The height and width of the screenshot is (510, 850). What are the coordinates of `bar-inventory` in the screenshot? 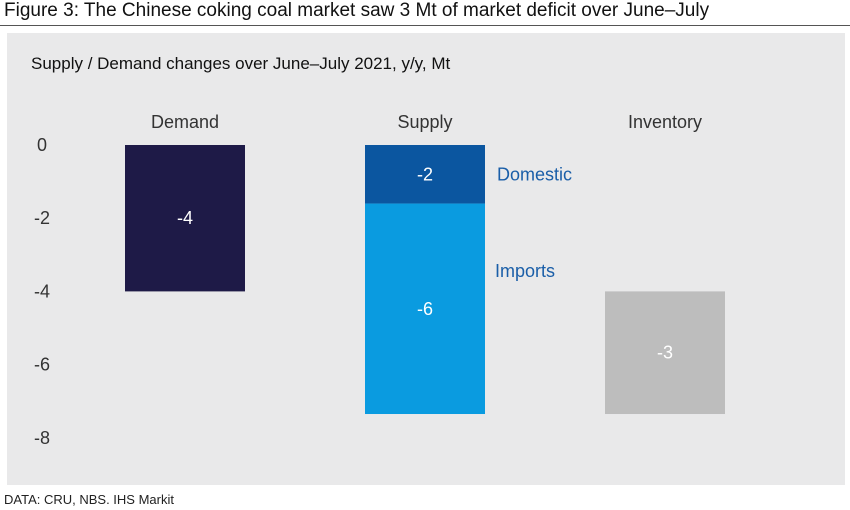 It's located at (665, 353).